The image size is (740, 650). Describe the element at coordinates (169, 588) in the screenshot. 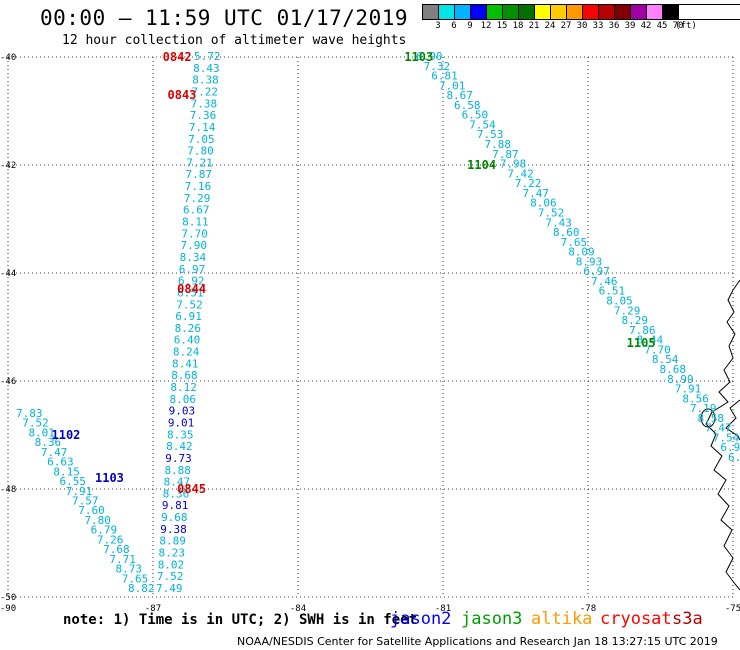

I see `wave-height-value: 7.49` at that location.